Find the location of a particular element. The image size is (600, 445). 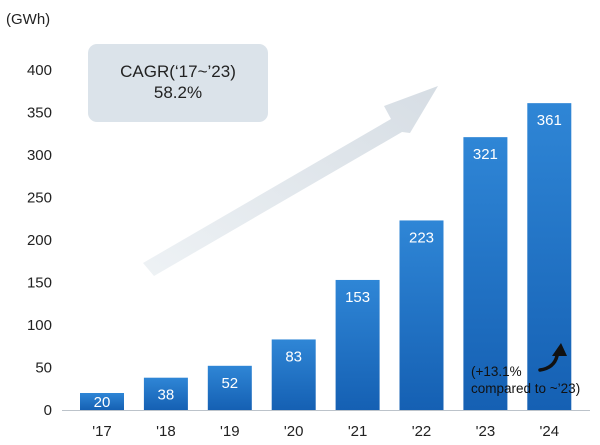

curved-up-arrow-icon is located at coordinates (548, 363).